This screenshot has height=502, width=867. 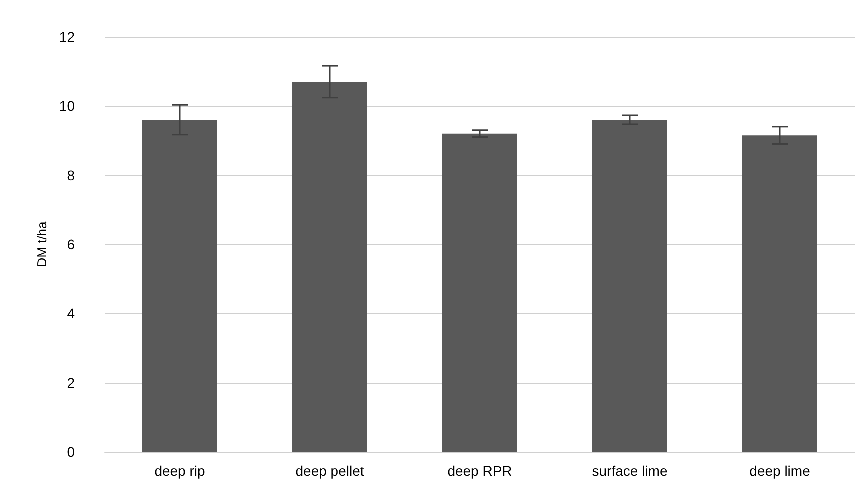 What do you see at coordinates (71, 244) in the screenshot?
I see `y-tick-label: 6` at bounding box center [71, 244].